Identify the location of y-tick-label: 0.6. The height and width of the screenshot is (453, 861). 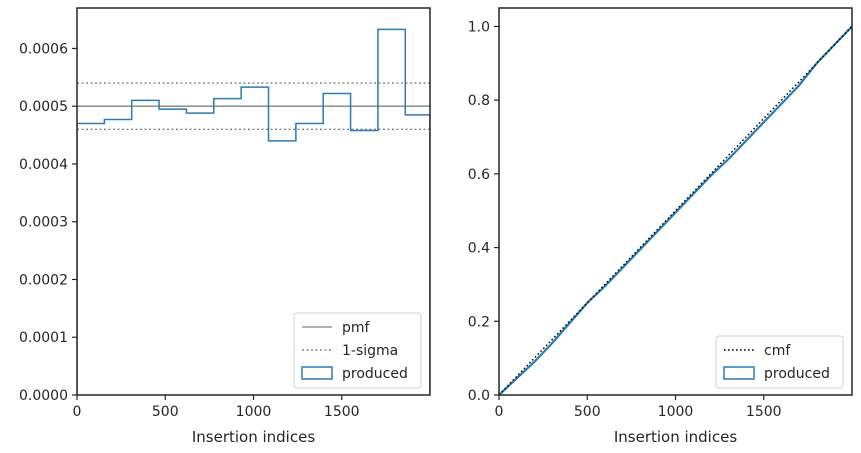
(479, 175).